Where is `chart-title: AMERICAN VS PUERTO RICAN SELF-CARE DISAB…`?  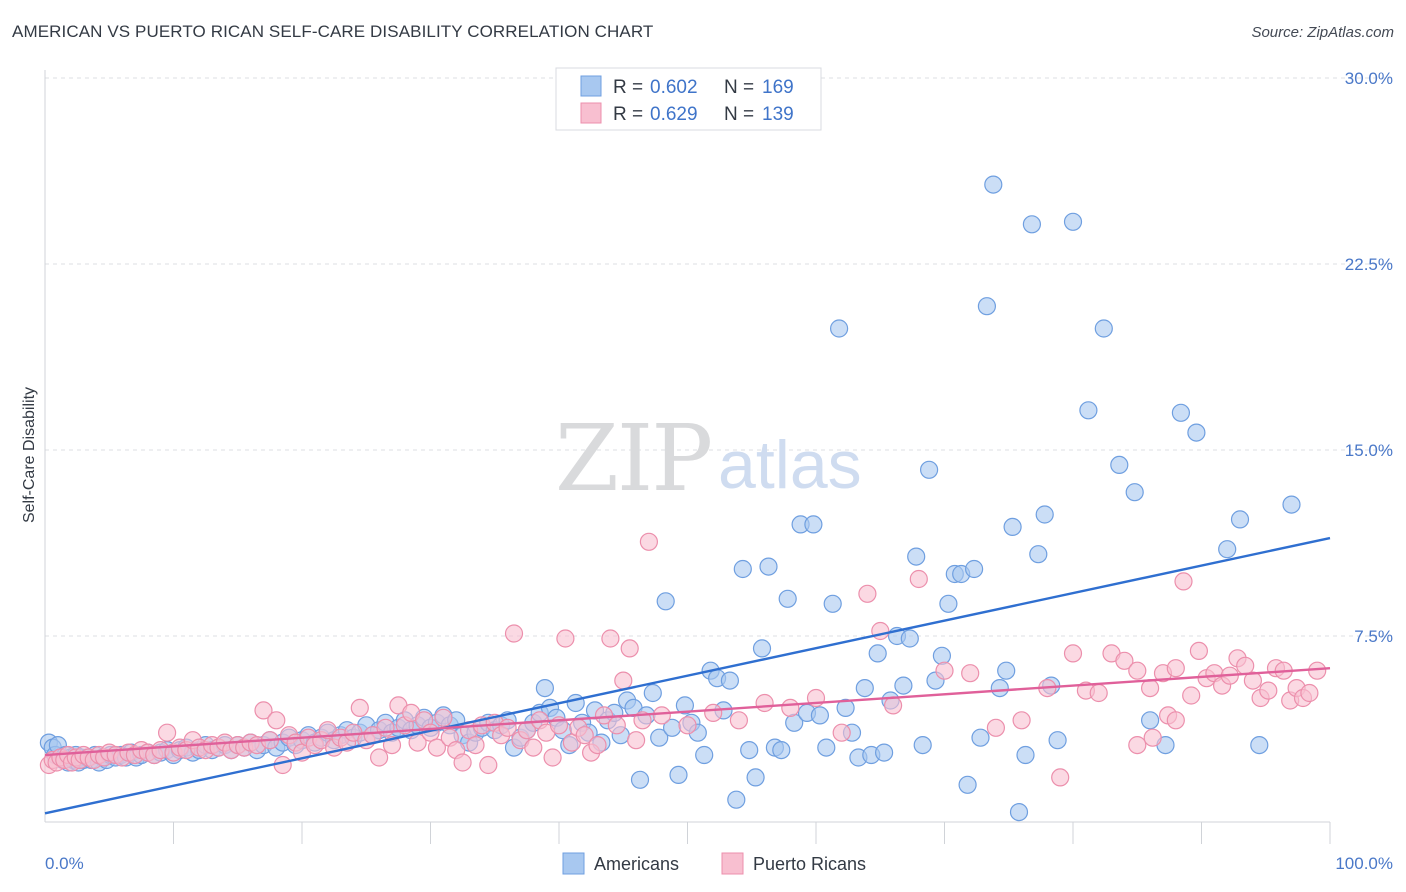
chart-title: AMERICAN VS PUERTO RICAN SELF-CARE DISAB… is located at coordinates (333, 31).